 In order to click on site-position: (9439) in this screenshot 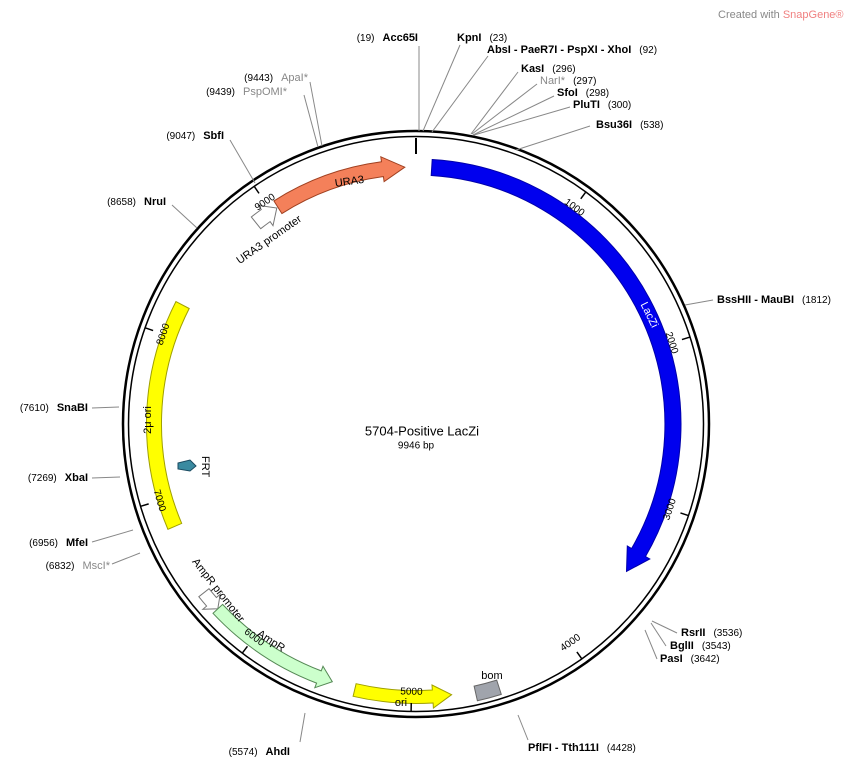, I will do `click(220, 92)`.